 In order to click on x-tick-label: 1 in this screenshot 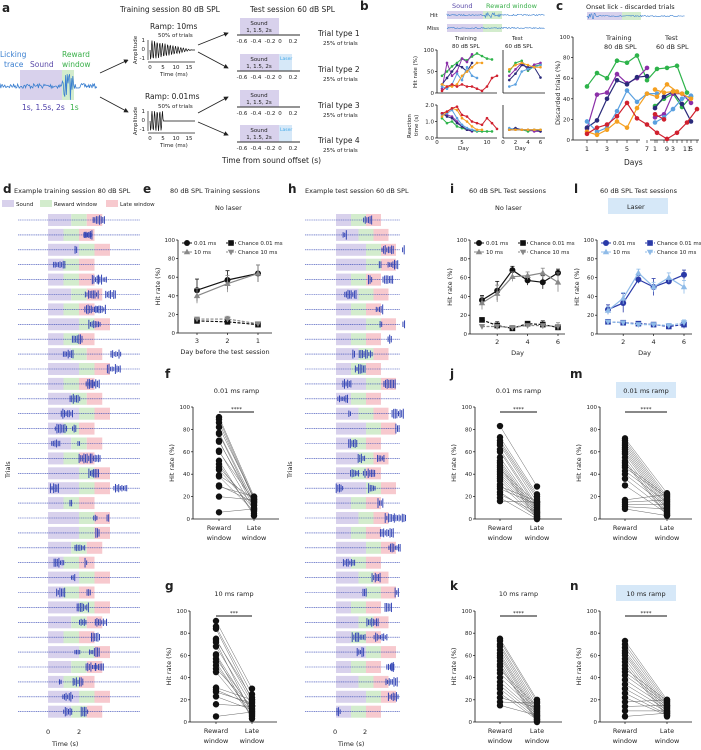, I will do `click(258, 341)`.